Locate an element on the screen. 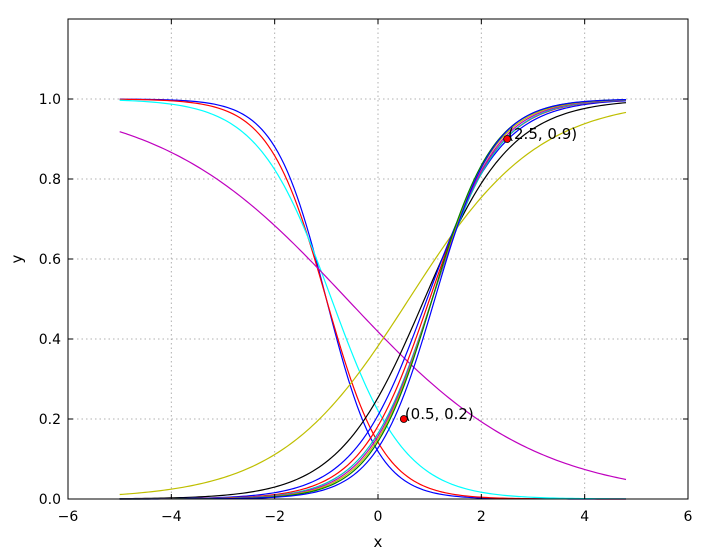  y-tick-label: 0.2 is located at coordinates (50, 420).